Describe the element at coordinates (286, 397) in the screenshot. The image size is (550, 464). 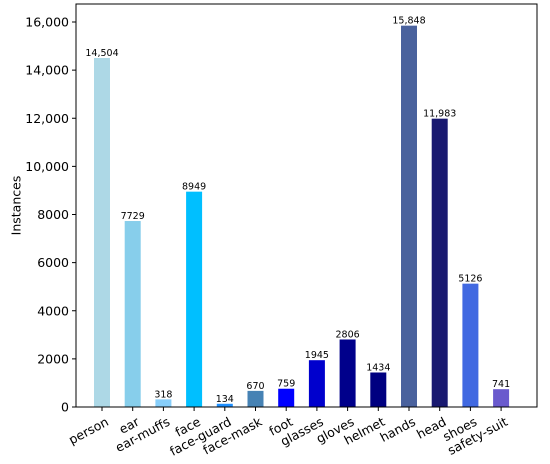
I see `bar-foot` at that location.